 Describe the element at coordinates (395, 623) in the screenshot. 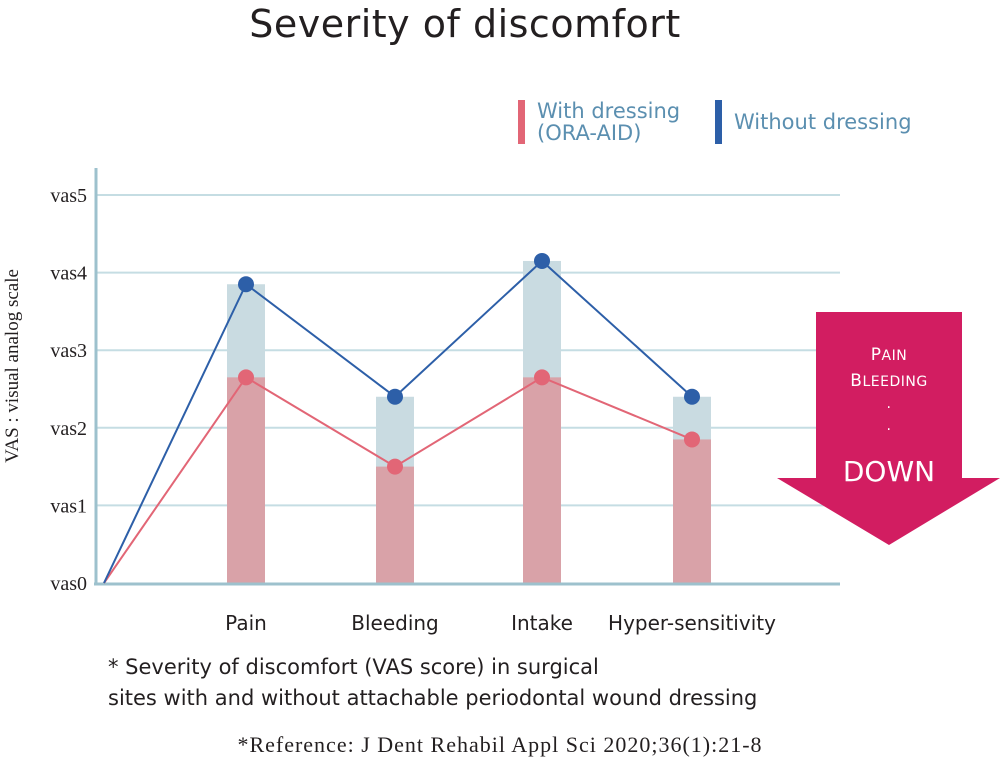

I see `x-tick-label: Bleeding` at that location.